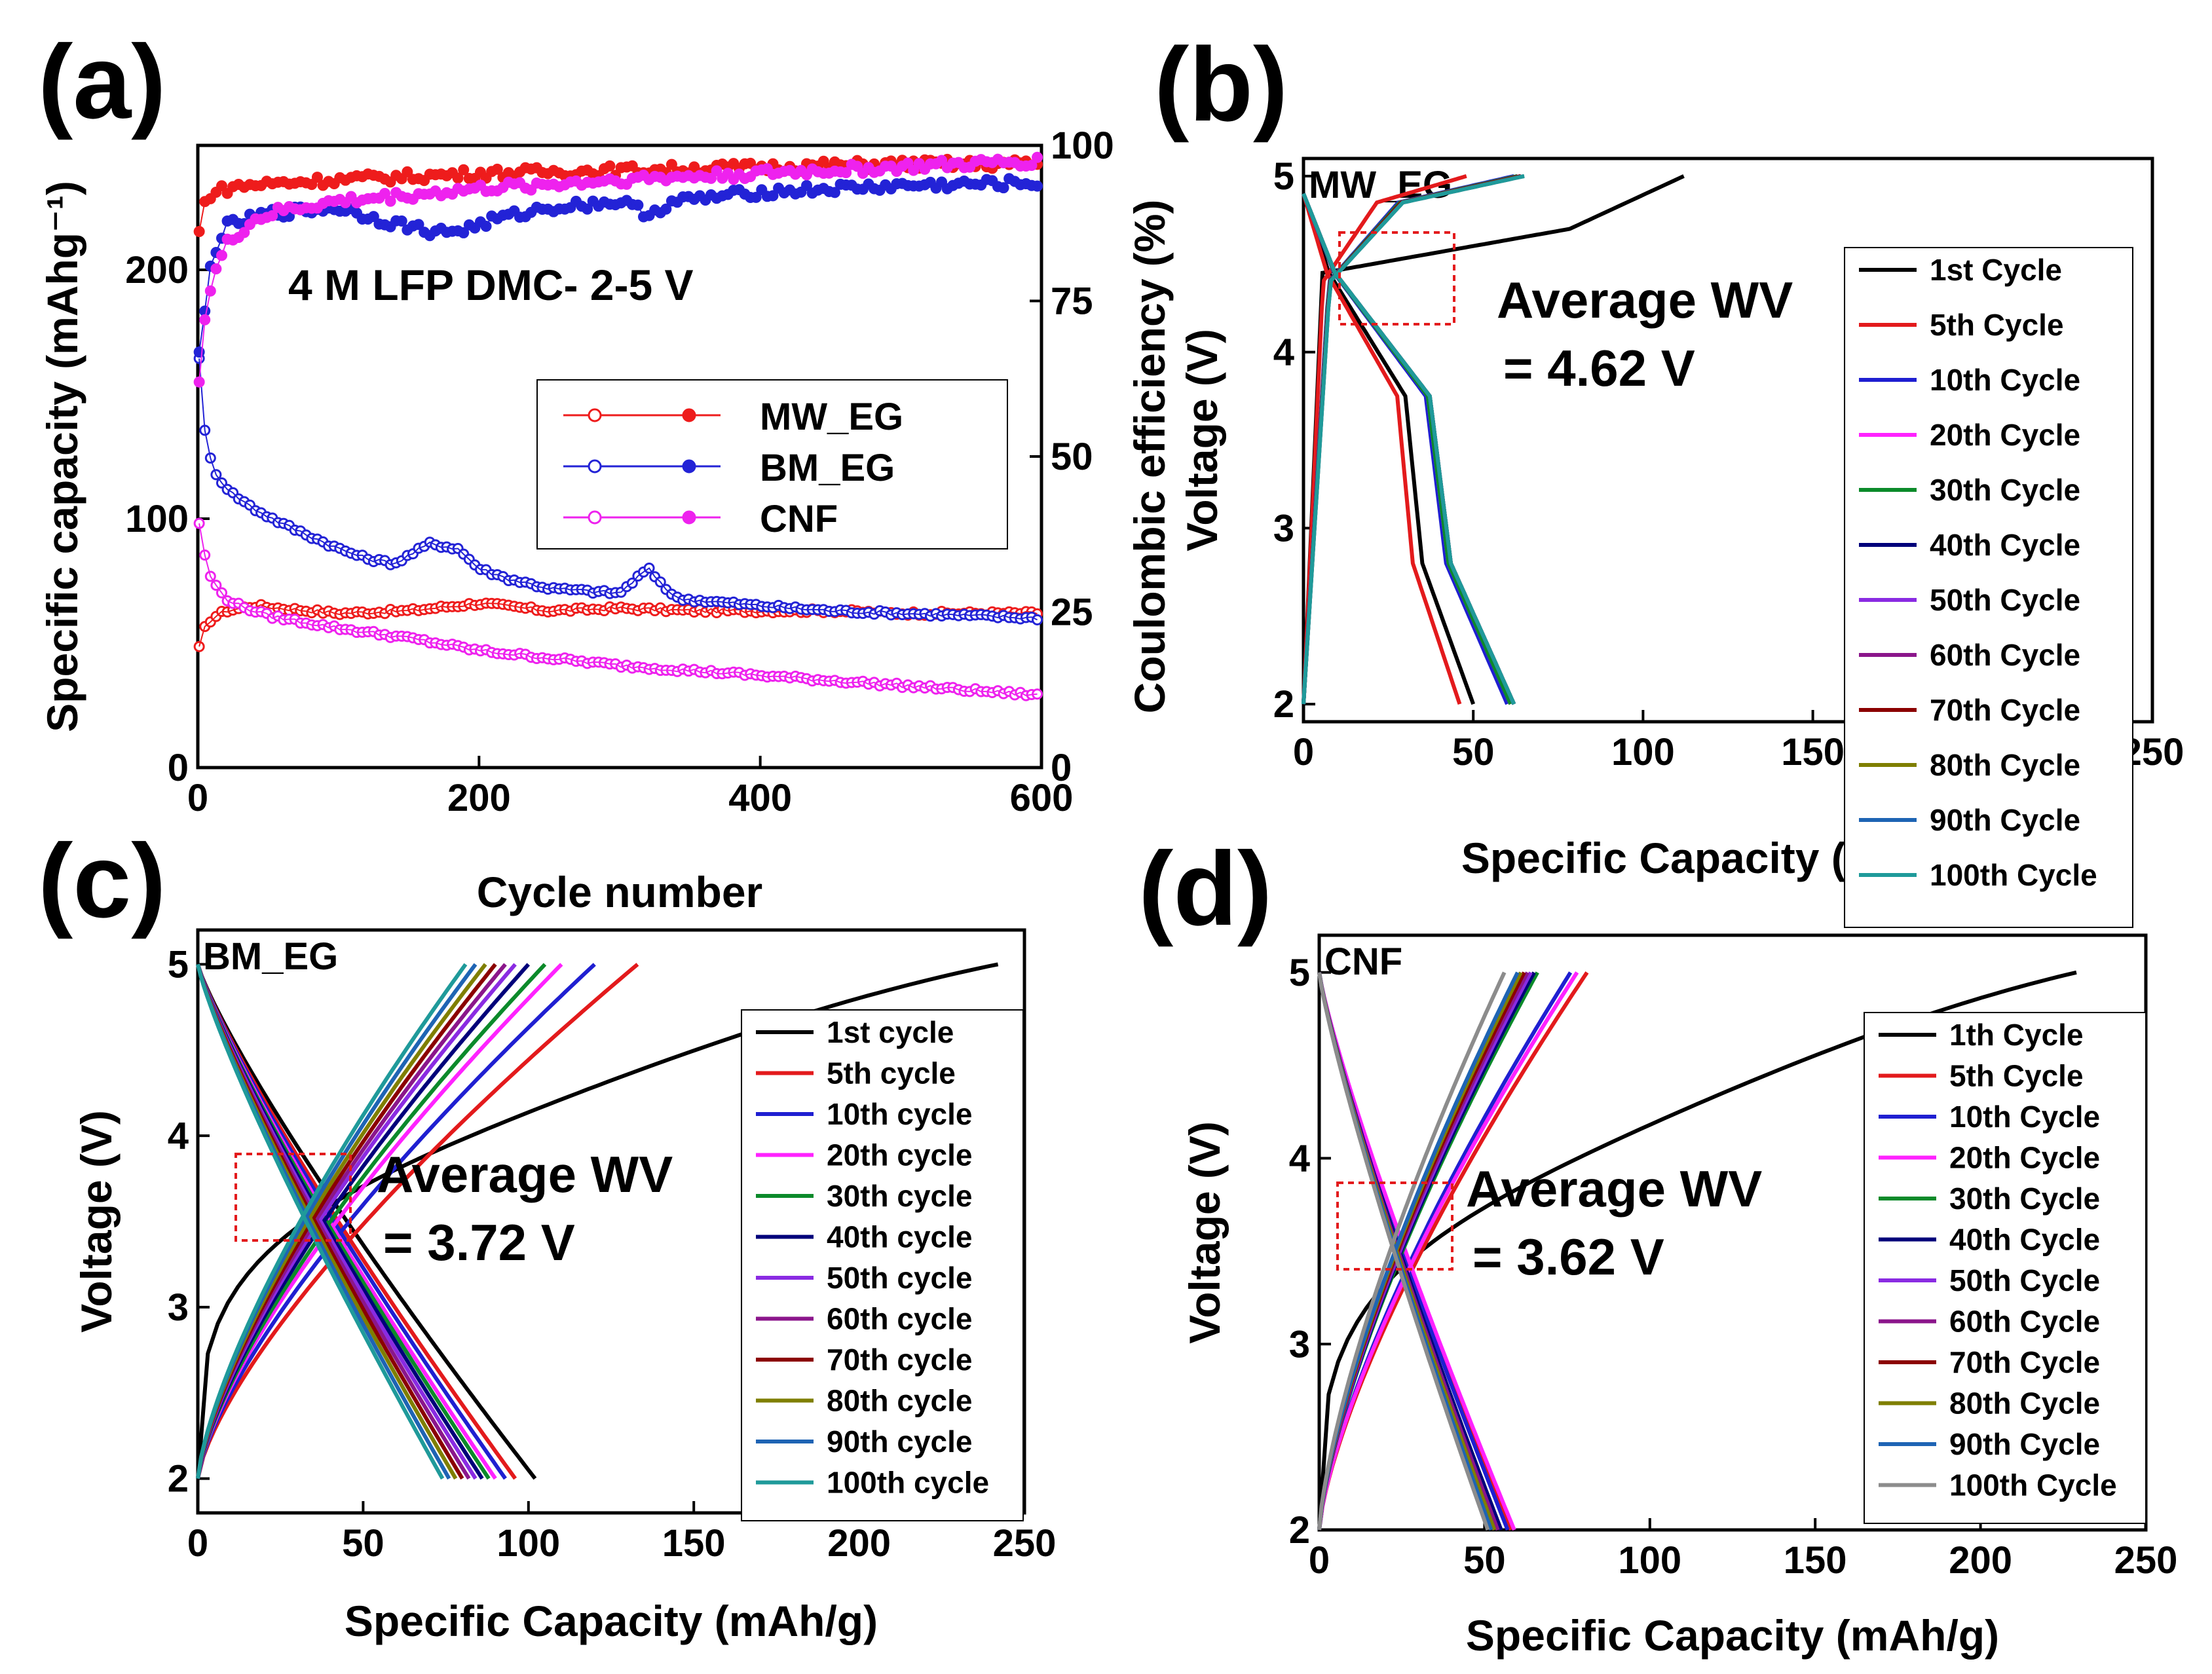 The width and height of the screenshot is (2212, 1674). What do you see at coordinates (102, 881) in the screenshot?
I see `panel-label: (c)` at bounding box center [102, 881].